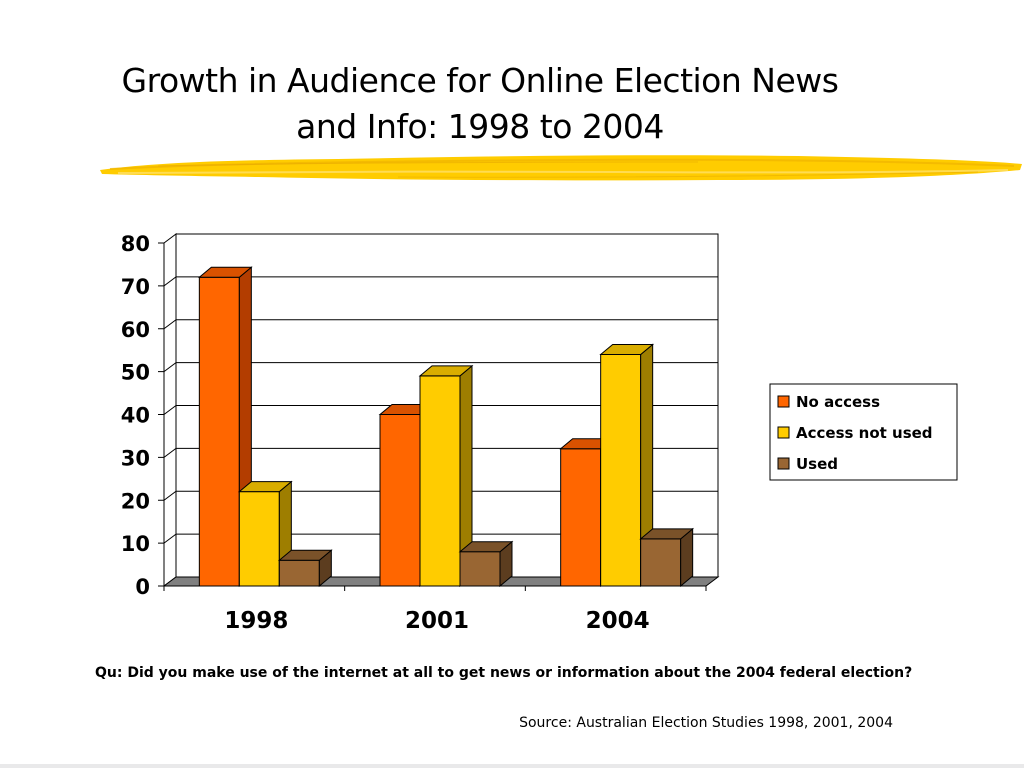 This screenshot has width=1024, height=768. Describe the element at coordinates (135, 373) in the screenshot. I see `y-tick-label: 50` at that location.